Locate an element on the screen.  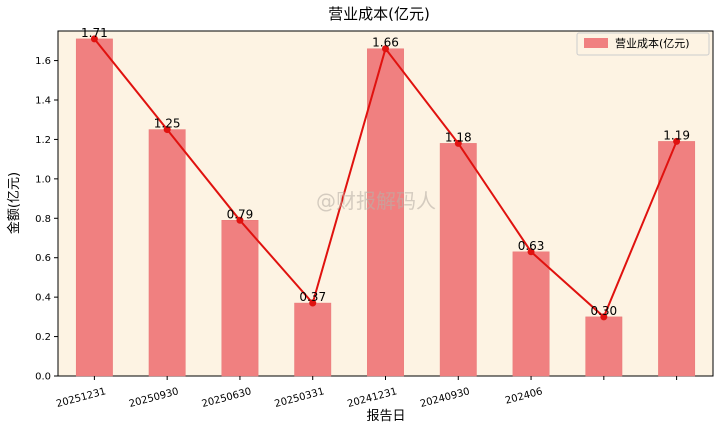
chart-title: 营业成本(亿元) is located at coordinates (379, 14).